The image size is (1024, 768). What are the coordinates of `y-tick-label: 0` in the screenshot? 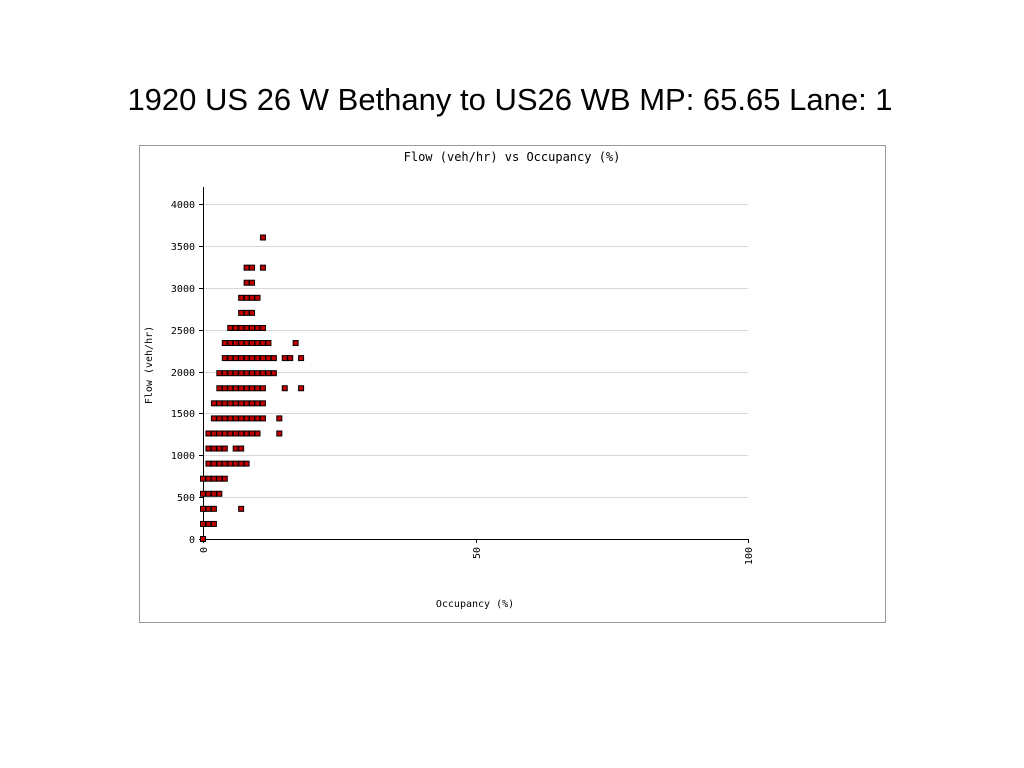 It's located at (192, 540).